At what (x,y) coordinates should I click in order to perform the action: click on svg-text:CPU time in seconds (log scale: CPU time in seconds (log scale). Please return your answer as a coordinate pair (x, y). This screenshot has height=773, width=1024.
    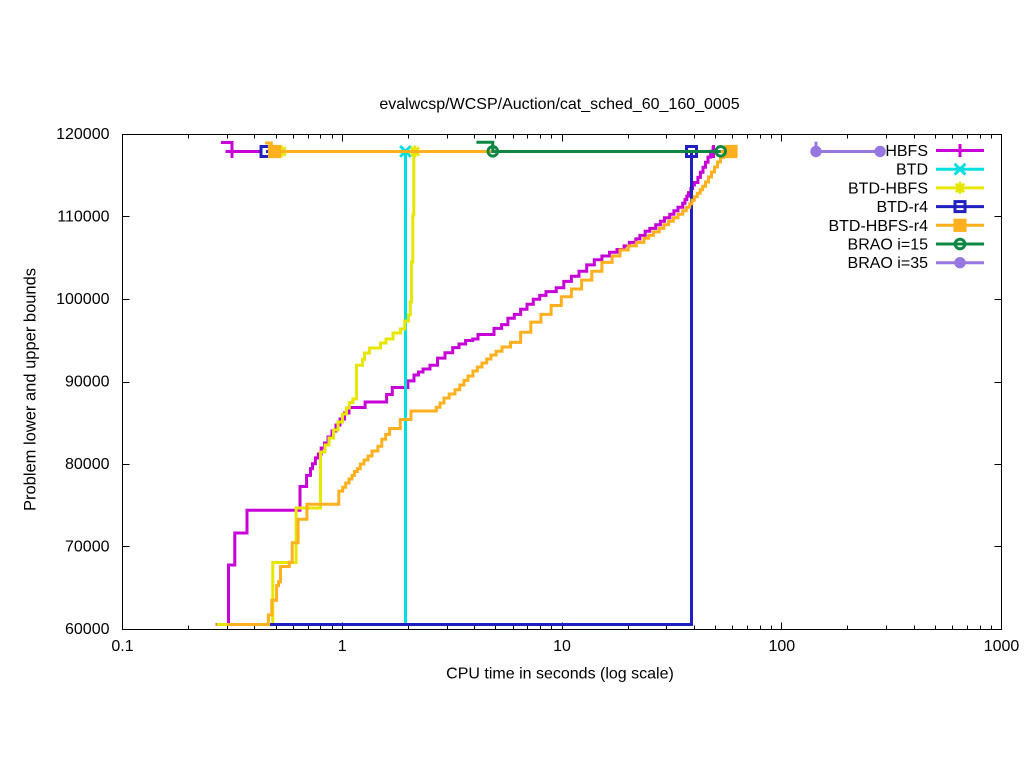
    Looking at the image, I should click on (560, 674).